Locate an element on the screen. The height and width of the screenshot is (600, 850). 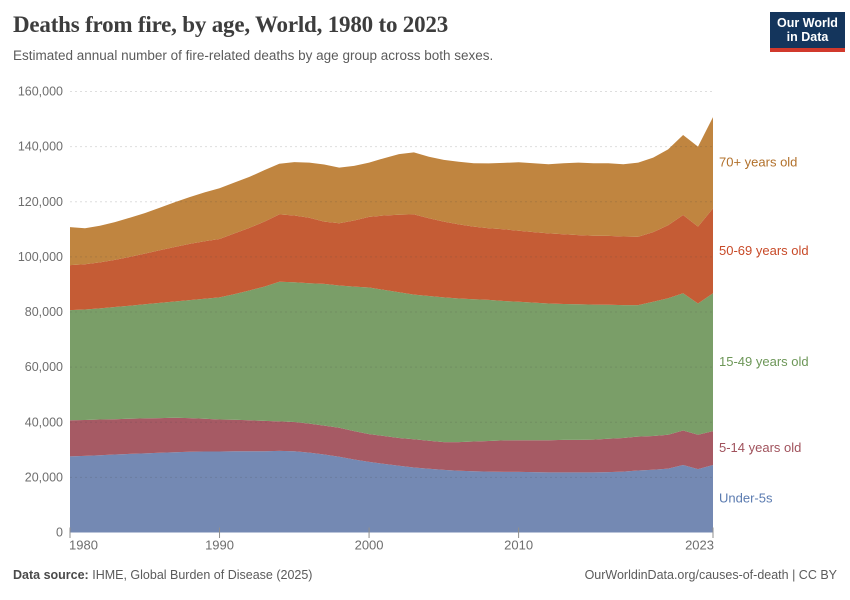
y-tick-label: 60,000 is located at coordinates (44, 367).